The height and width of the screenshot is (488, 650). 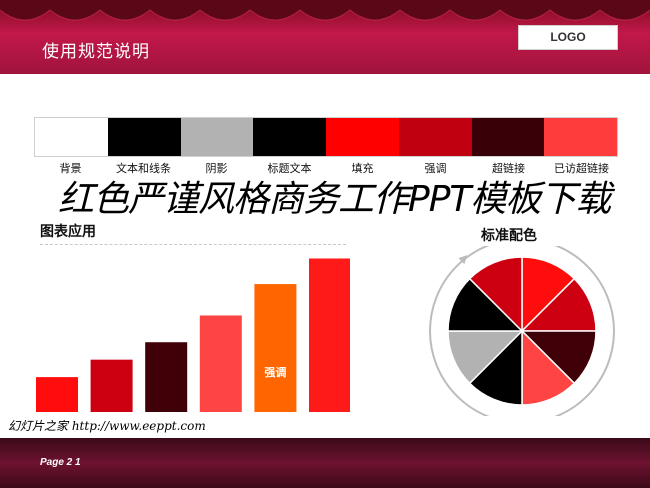 What do you see at coordinates (326, 168) in the screenshot?
I see `swatch-labels: 背景 文本和线条 阴影 标题文本 填充 强调 超链接 已访超链接` at bounding box center [326, 168].